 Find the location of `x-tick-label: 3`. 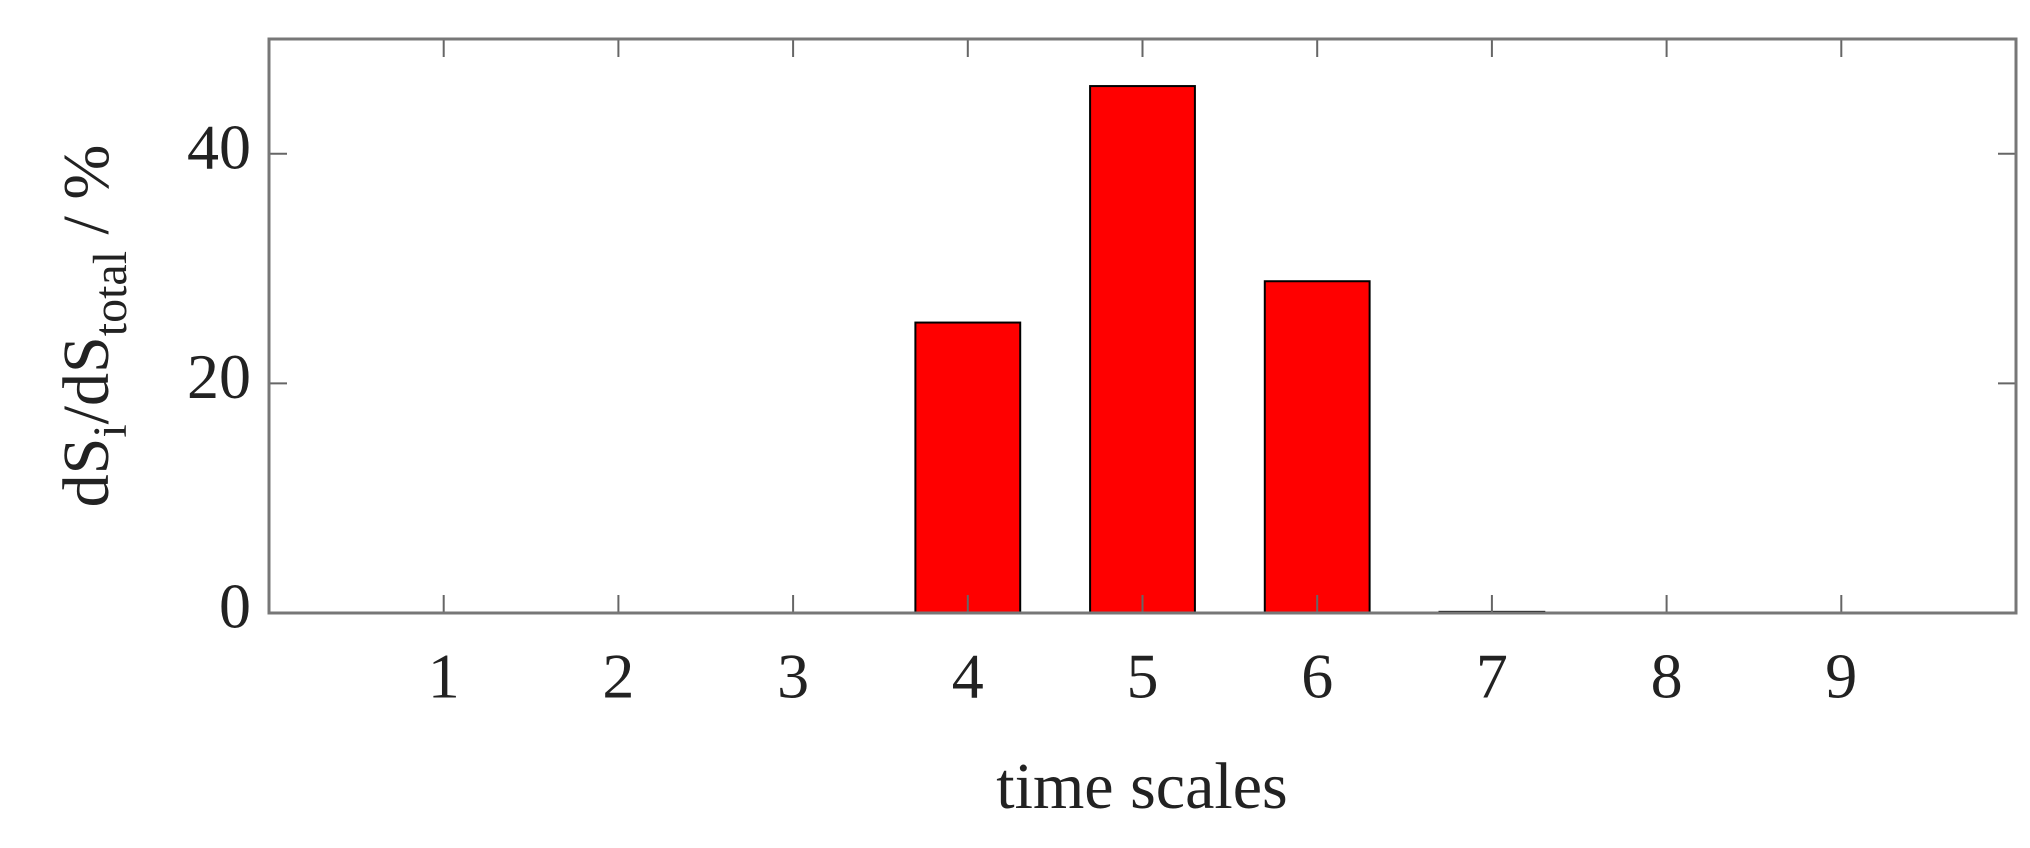

x-tick-label: 3 is located at coordinates (793, 676).